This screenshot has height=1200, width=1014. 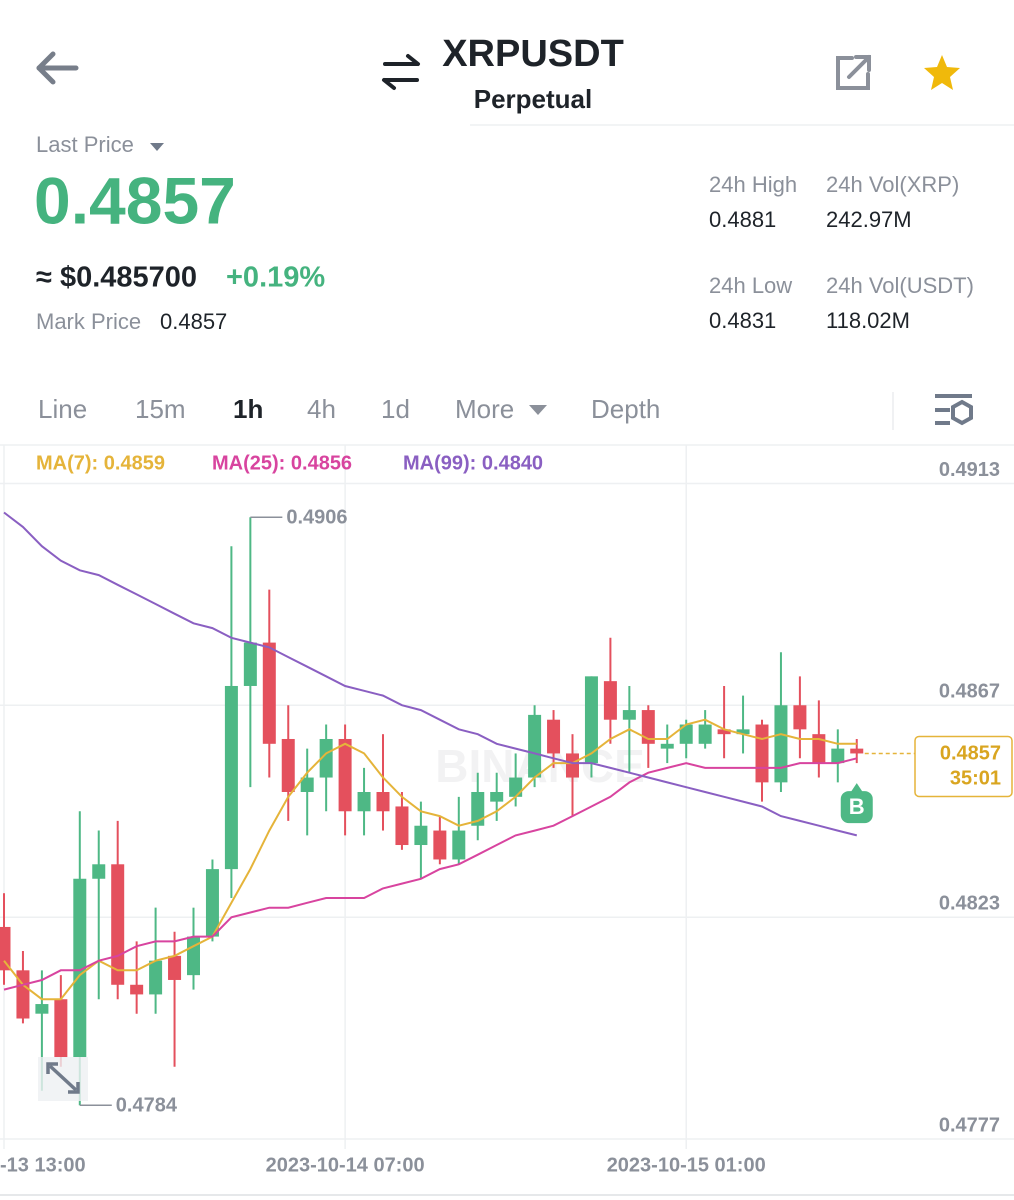 What do you see at coordinates (63, 1079) in the screenshot?
I see `zoom-handle` at bounding box center [63, 1079].